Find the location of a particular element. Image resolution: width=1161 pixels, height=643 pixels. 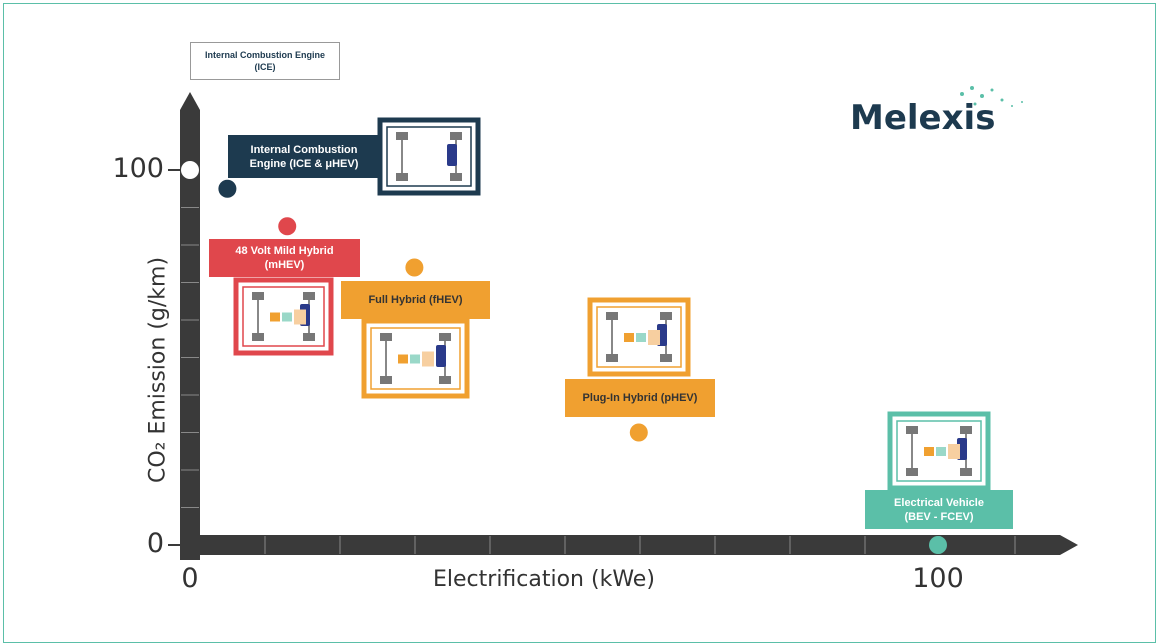

point-label: Internal Combustion Engine (ICE & μHEV) is located at coordinates (304, 156).